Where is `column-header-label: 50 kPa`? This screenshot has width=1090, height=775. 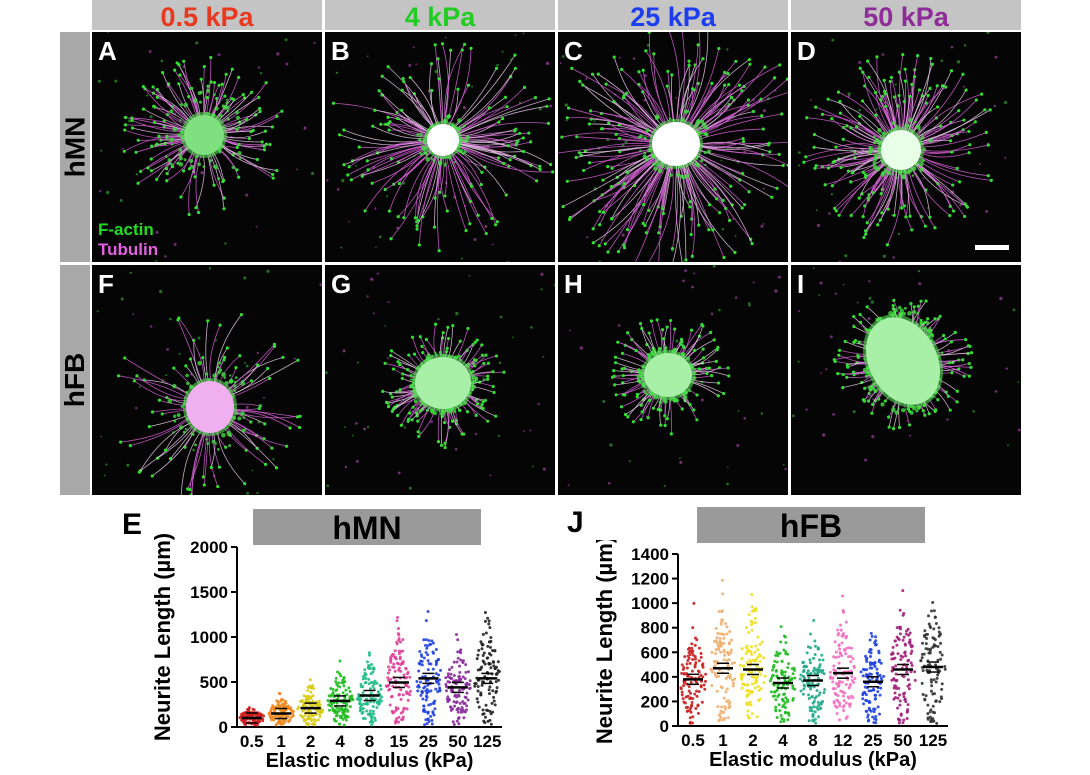 column-header-label: 50 kPa is located at coordinates (906, 17).